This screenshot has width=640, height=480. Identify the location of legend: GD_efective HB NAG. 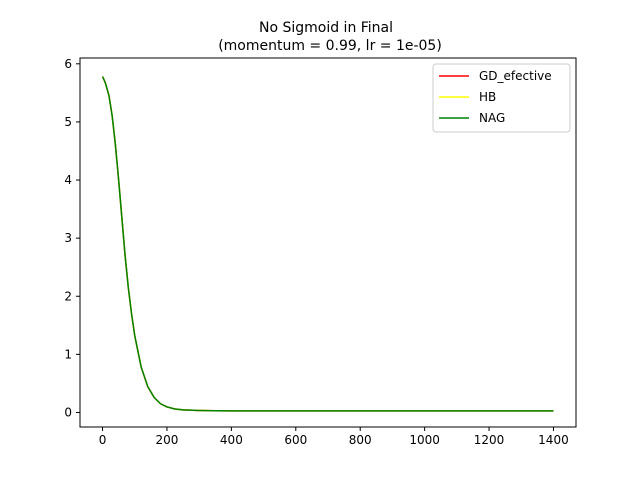
(501, 98).